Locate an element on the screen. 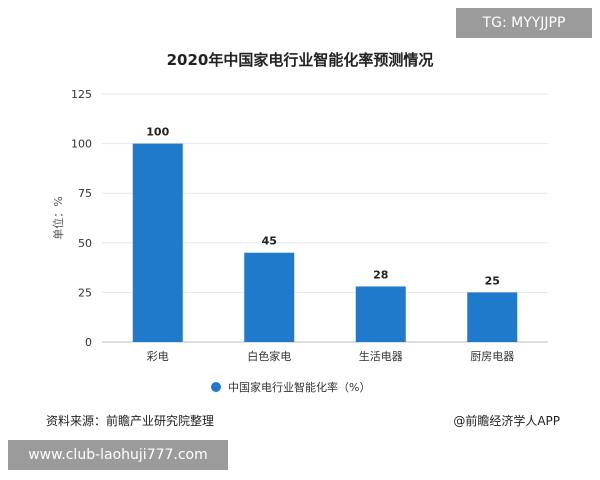  x-tick-label-1: 白色家电 is located at coordinates (269, 356).